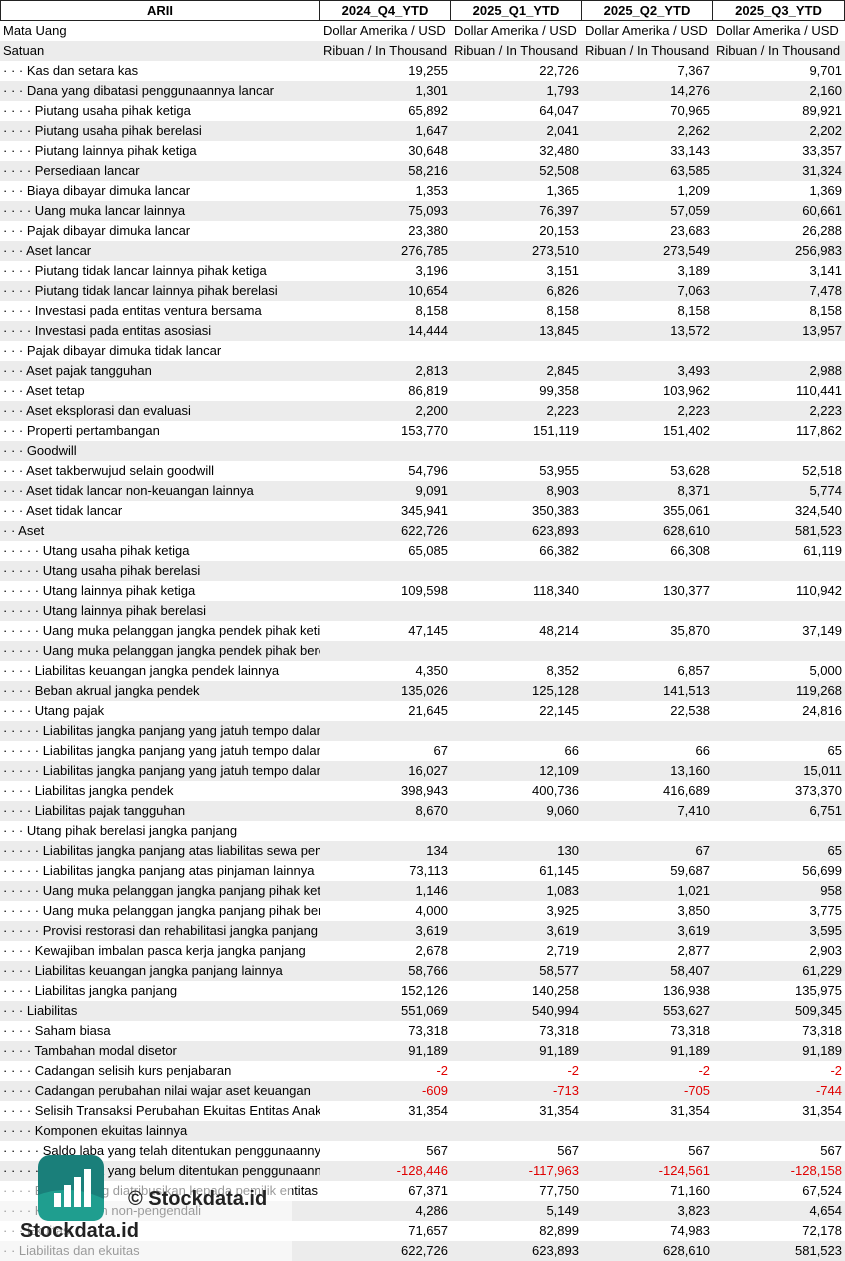 This screenshot has height=1261, width=845. What do you see at coordinates (822, 210) in the screenshot?
I see `value-cell: 60,661` at bounding box center [822, 210].